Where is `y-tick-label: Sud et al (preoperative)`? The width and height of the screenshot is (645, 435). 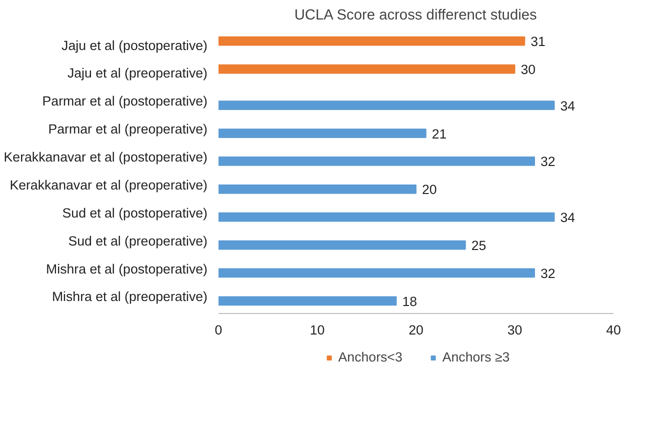 y-tick-label: Sud et al (preoperative) is located at coordinates (138, 240).